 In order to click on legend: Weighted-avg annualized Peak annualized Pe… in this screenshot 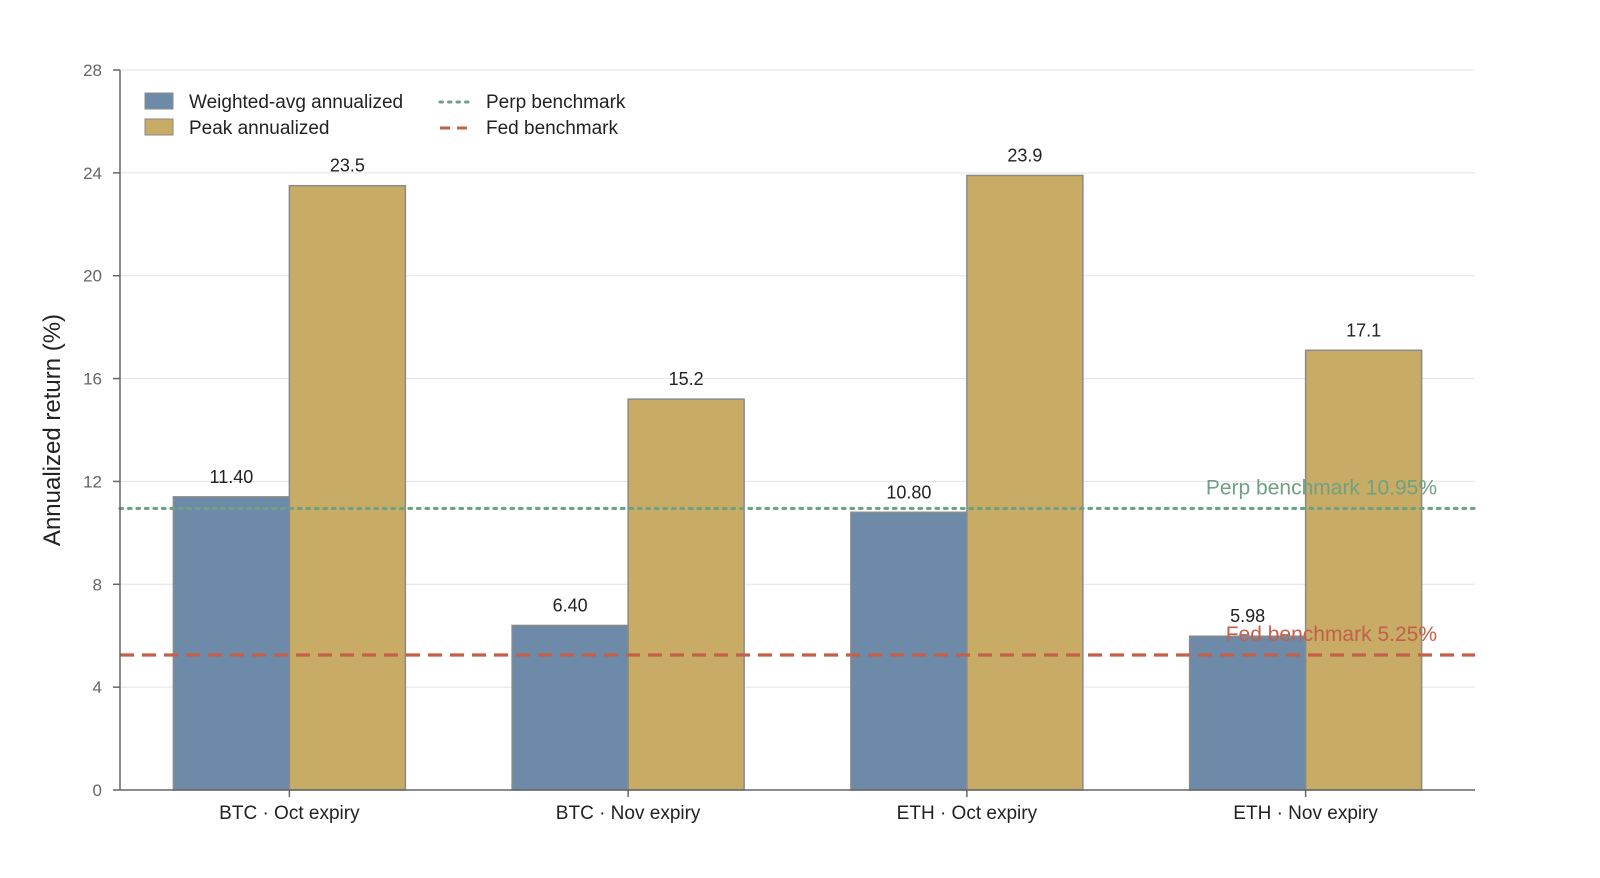, I will do `click(385, 115)`.